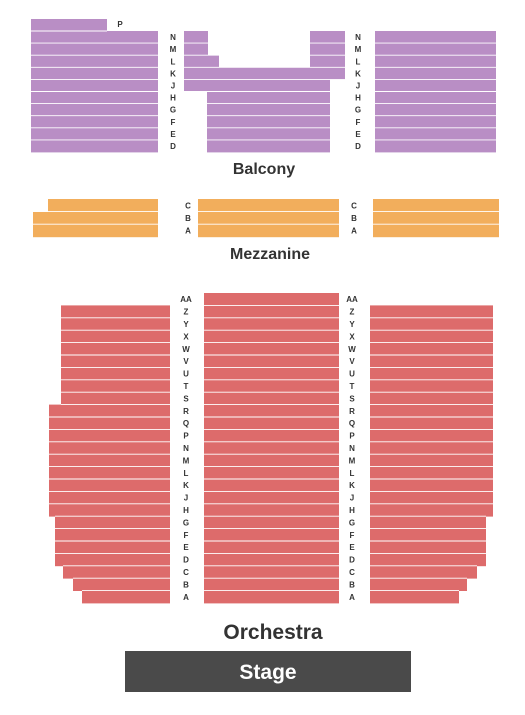  What do you see at coordinates (69, 25) in the screenshot?
I see `balcony-row-extra` at bounding box center [69, 25].